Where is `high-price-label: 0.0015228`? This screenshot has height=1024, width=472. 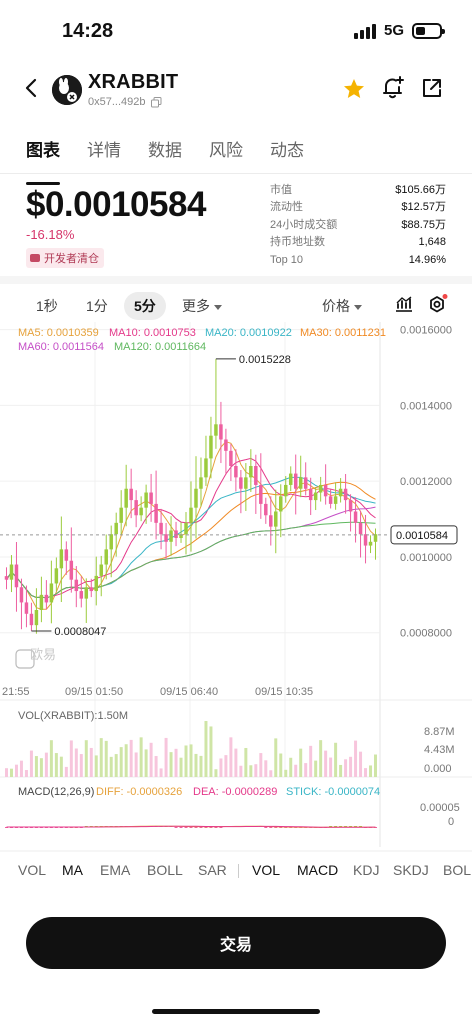
high-price-label: 0.0015228 is located at coordinates (265, 360).